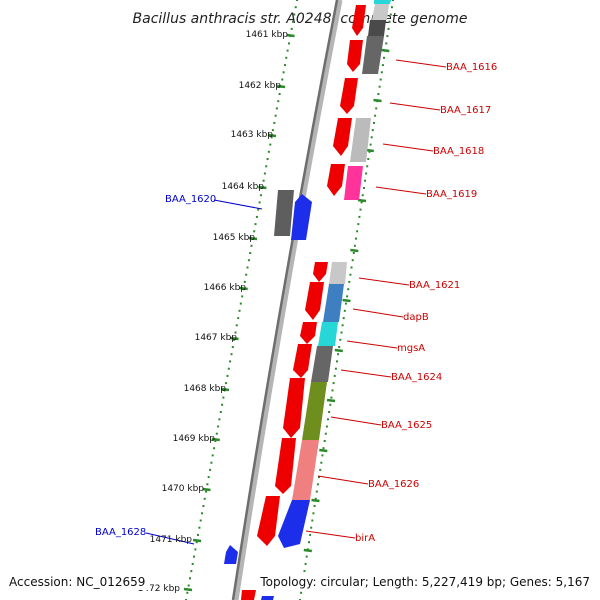  What do you see at coordinates (416, 317) in the screenshot?
I see `gene-label-dapb: dapB` at bounding box center [416, 317].